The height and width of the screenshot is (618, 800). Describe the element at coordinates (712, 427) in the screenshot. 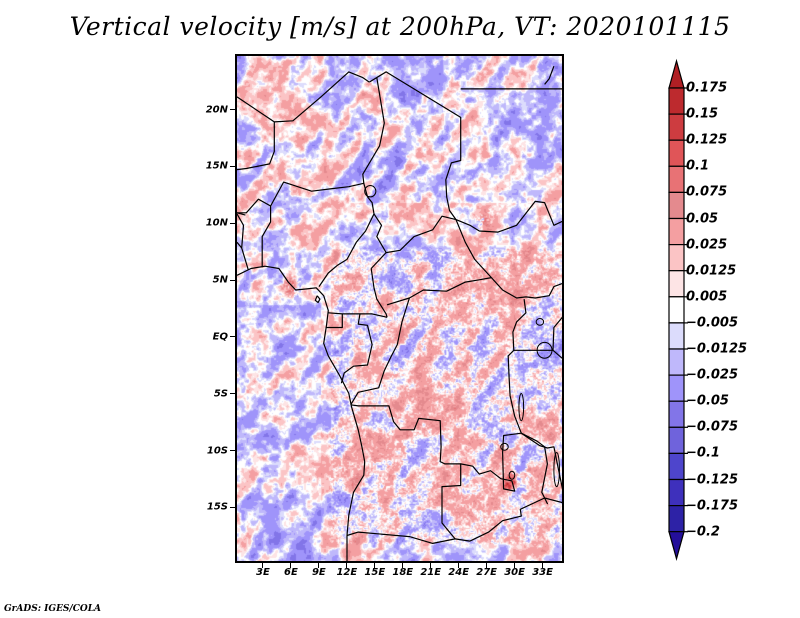

I see `colorbar-label: −0.075` at that location.